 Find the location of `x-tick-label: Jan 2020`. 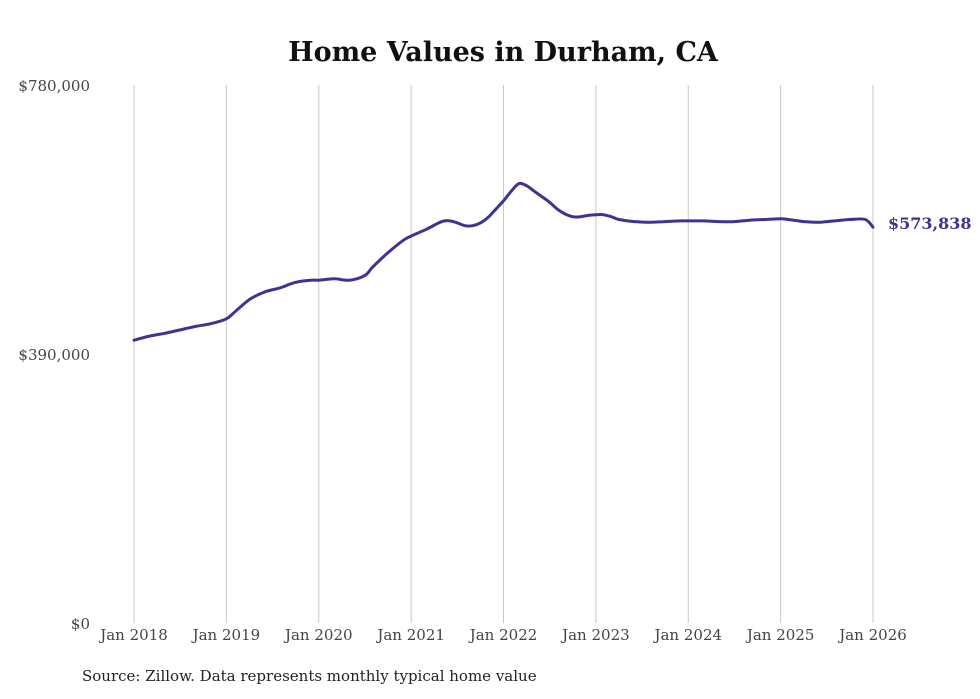

x-tick-label: Jan 2020 is located at coordinates (318, 635).